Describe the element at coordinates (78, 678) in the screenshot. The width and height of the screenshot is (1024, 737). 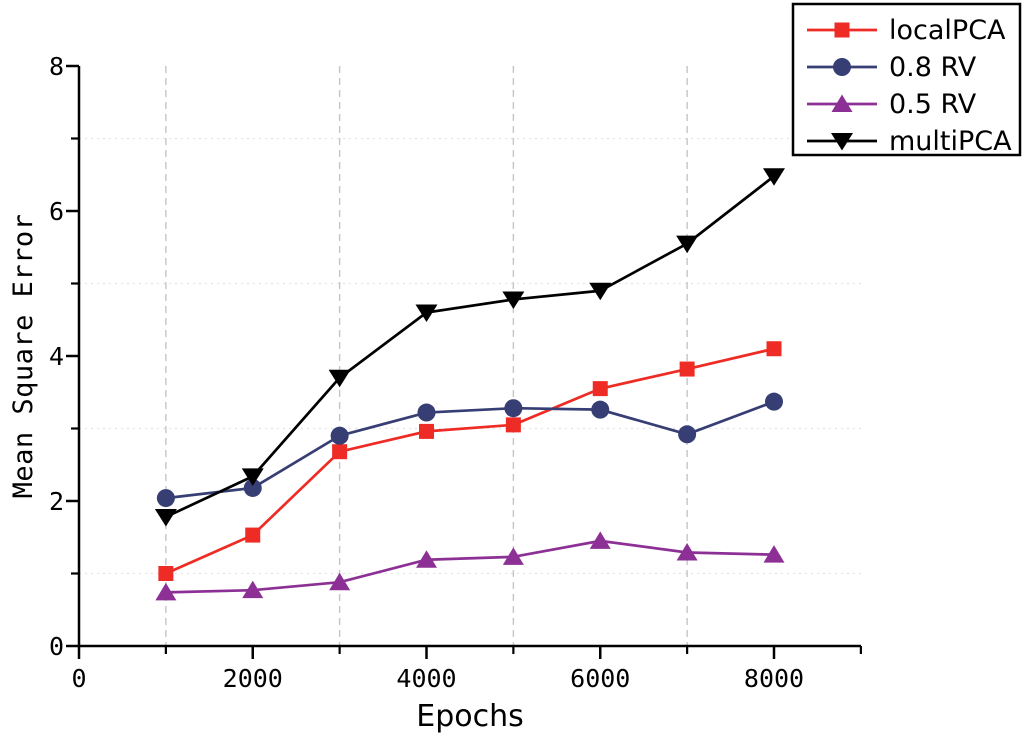
I see `x-tick-label: 0` at that location.